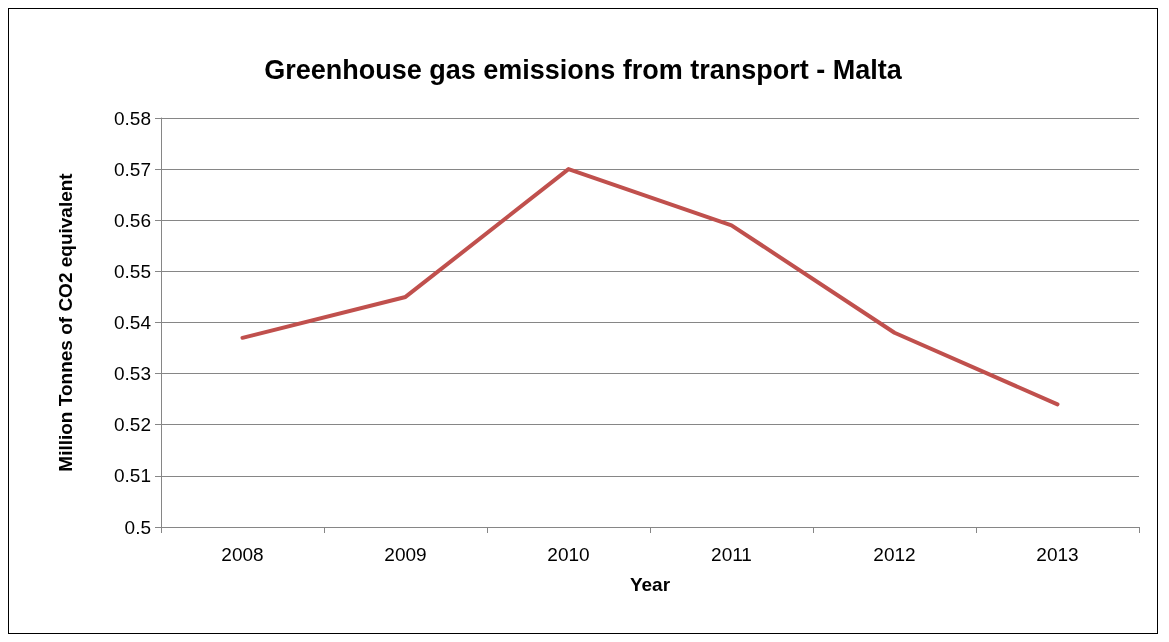 This screenshot has height=642, width=1169. Describe the element at coordinates (650, 584) in the screenshot. I see `x-axis-title: Year` at that location.